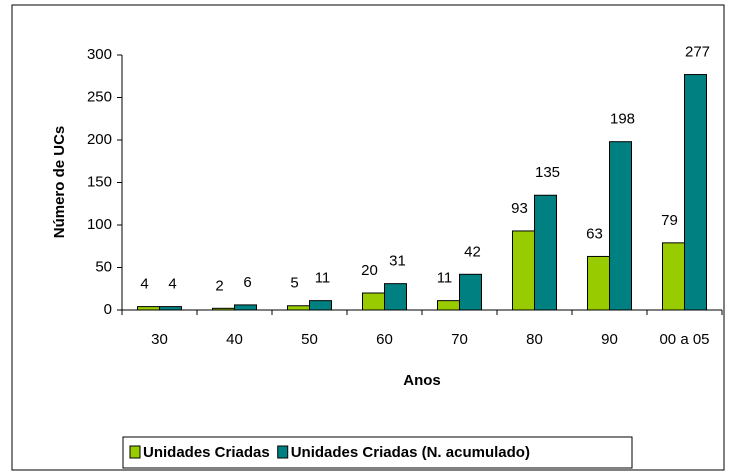 The image size is (730, 476). What do you see at coordinates (609, 339) in the screenshot?
I see `x-tick-label: 90` at bounding box center [609, 339].